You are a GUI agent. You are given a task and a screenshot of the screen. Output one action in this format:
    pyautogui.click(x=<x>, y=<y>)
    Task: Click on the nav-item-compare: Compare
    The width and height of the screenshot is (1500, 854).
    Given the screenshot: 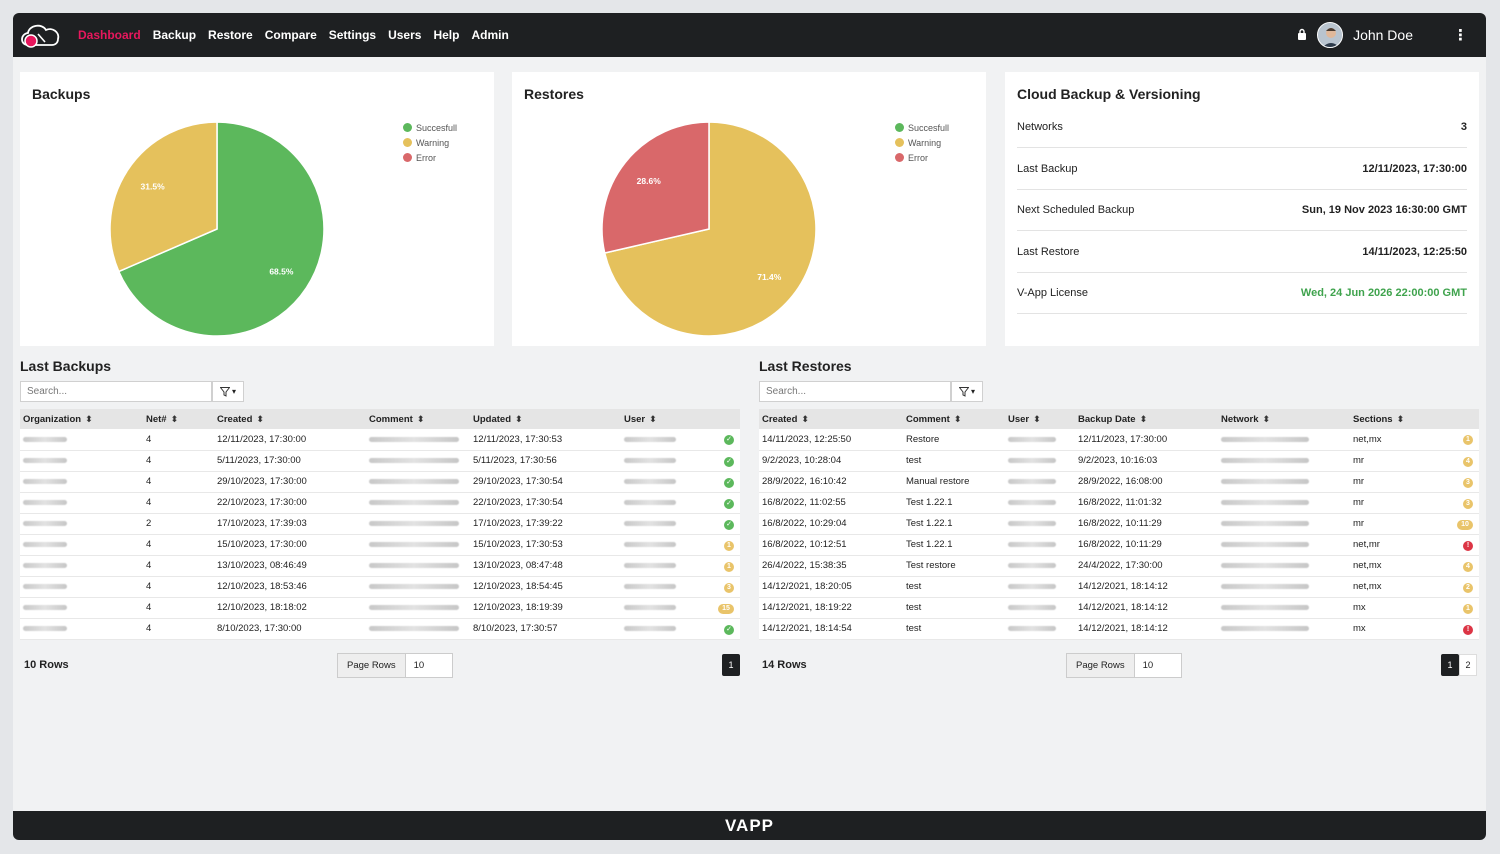 What is the action you would take?
    pyautogui.click(x=290, y=35)
    